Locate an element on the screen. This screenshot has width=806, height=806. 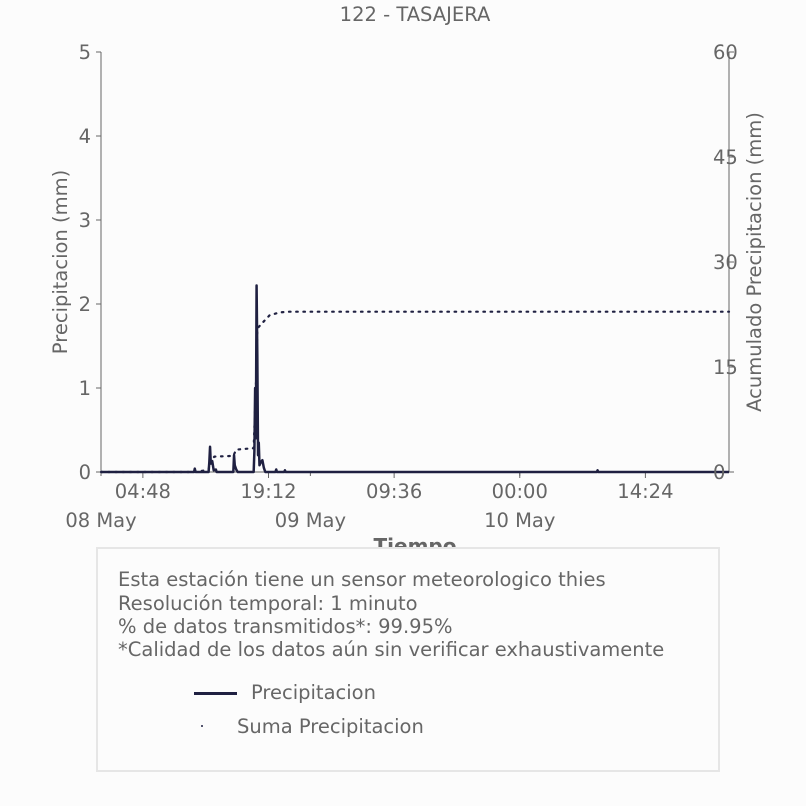
y-tick-label: 5 is located at coordinates (85, 52).